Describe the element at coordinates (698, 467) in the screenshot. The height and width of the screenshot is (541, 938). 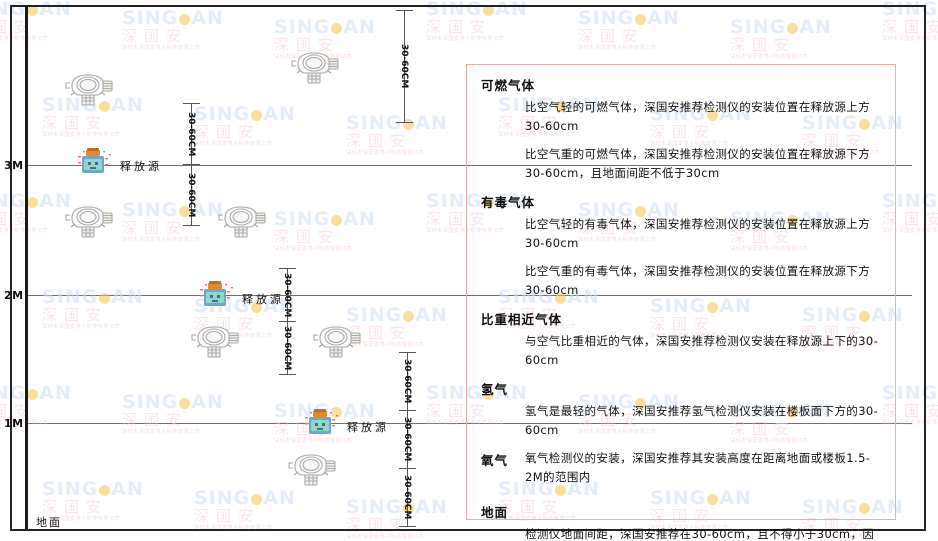
I see `guideline-paragraph: 氧气检测仪的安装，深国安推荐其安装高度在距离地面或楼板1.5-2M的范围内` at that location.